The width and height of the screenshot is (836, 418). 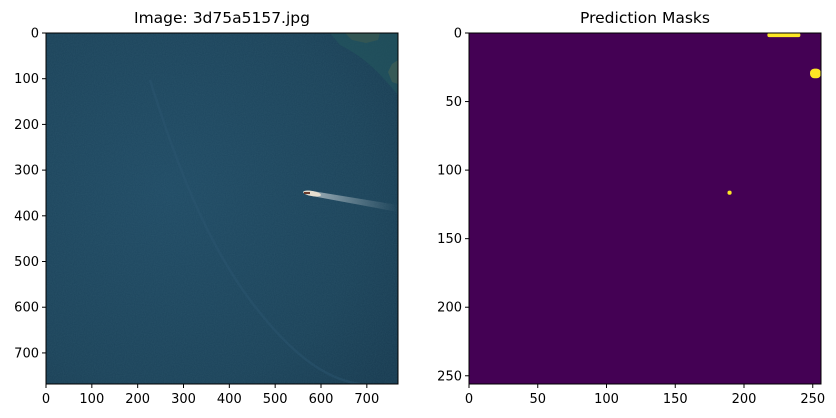 I want to click on mask-x-tick-label: 200, so click(x=744, y=399).